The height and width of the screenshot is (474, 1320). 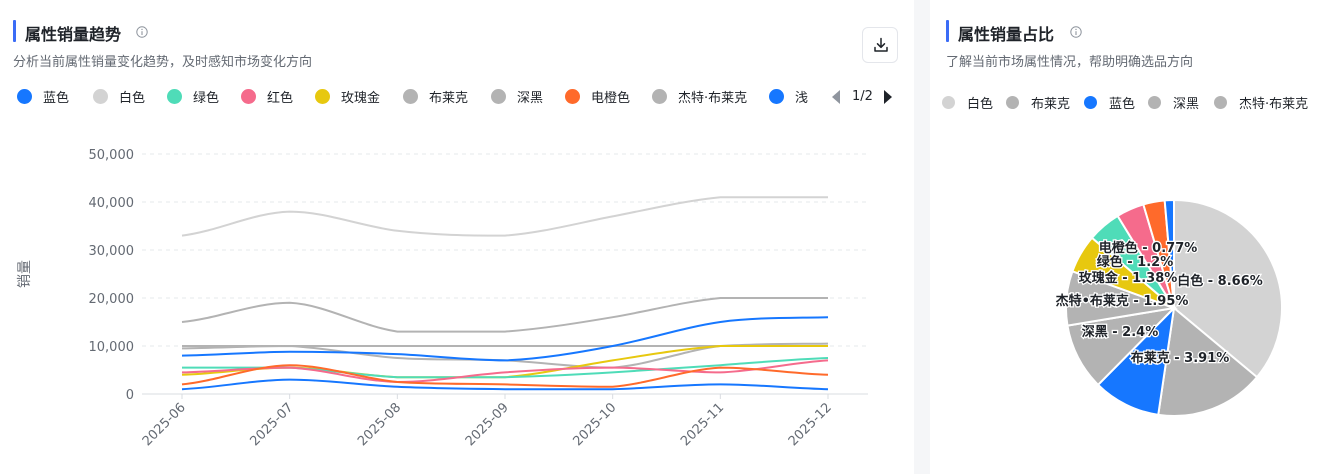 What do you see at coordinates (1148, 248) in the screenshot?
I see `pie-slice-label: 电橙色 - 0.77%` at bounding box center [1148, 248].